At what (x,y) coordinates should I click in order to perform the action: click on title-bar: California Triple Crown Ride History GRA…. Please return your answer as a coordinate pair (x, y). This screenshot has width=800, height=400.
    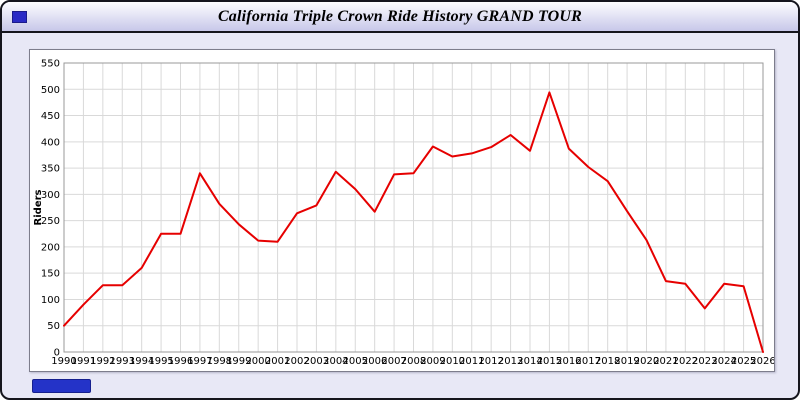
    Looking at the image, I should click on (400, 17).